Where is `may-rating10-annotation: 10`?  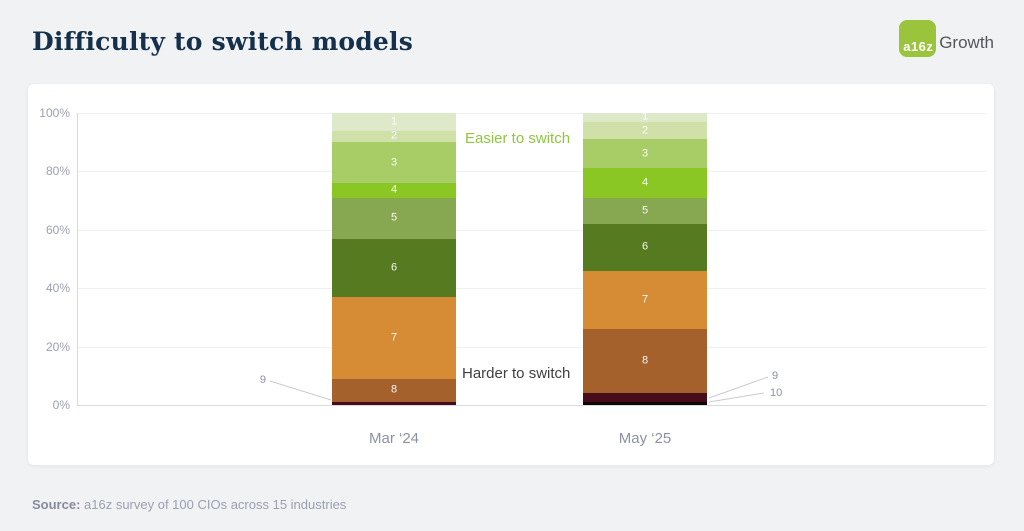
may-rating10-annotation: 10 is located at coordinates (776, 393).